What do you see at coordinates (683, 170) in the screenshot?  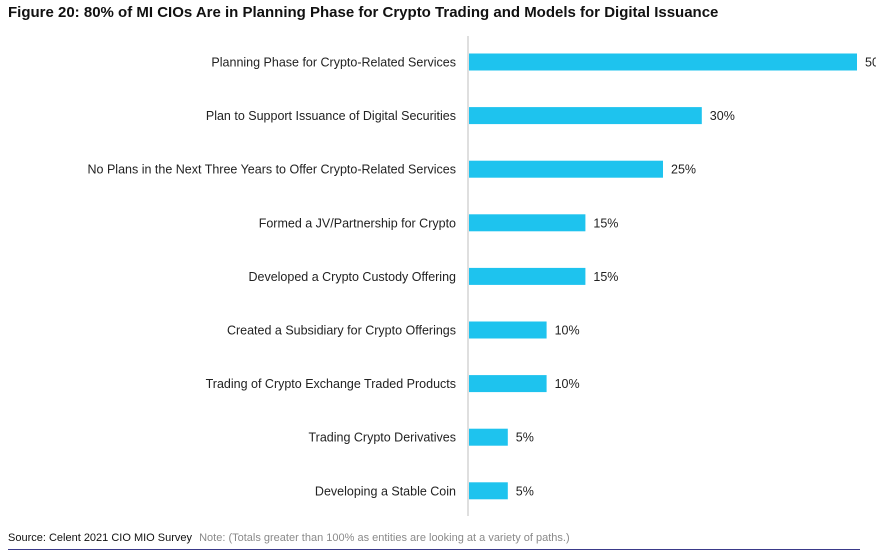 I see `data-label: 25%` at bounding box center [683, 170].